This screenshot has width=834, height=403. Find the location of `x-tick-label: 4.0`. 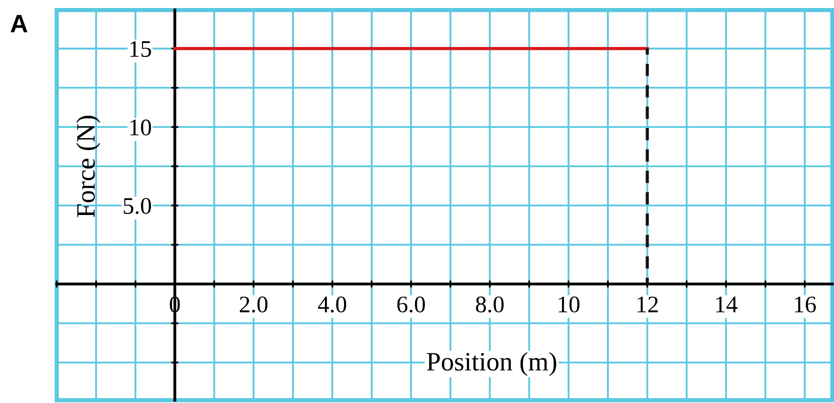

x-tick-label: 4.0 is located at coordinates (332, 304).